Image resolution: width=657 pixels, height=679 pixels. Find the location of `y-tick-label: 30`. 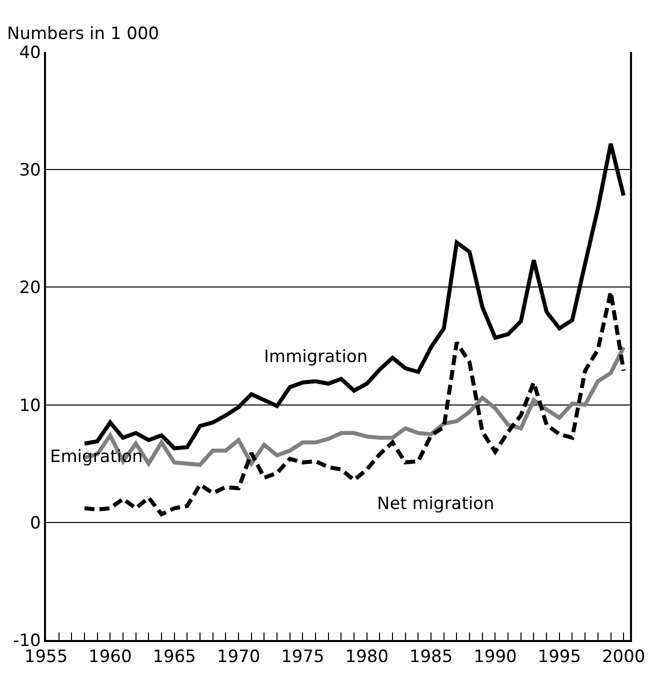

y-tick-label: 30 is located at coordinates (30, 170).